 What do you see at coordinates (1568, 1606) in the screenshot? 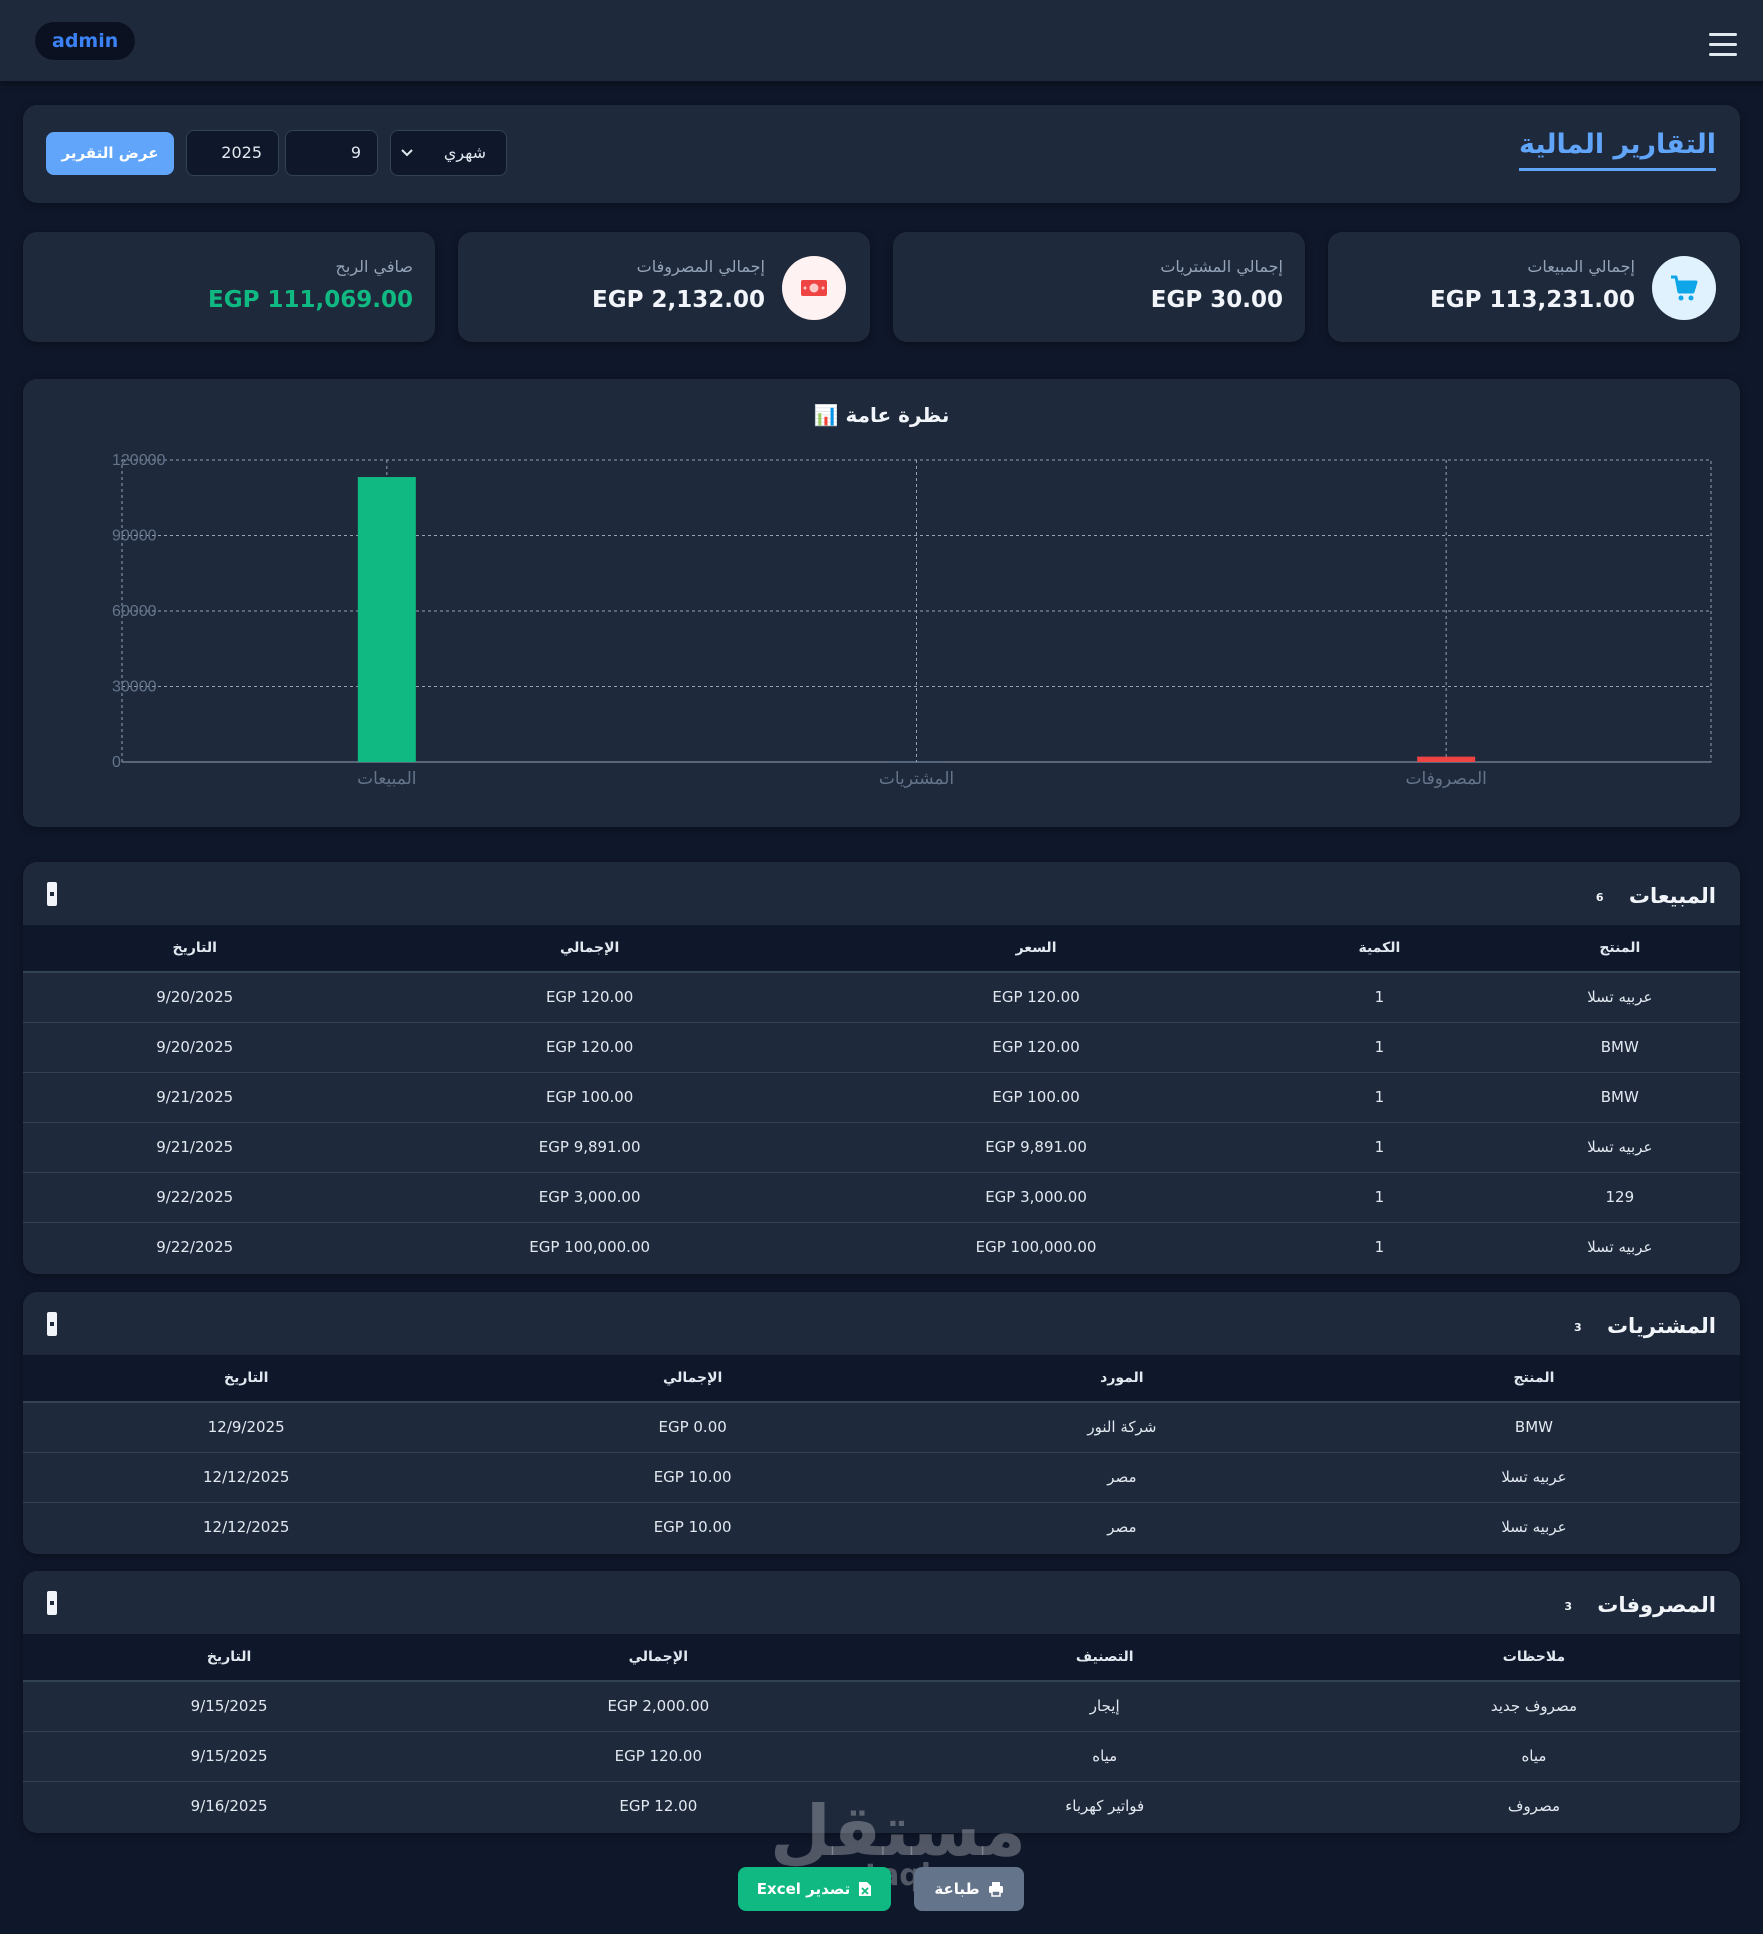
I see `expenses-count: 3` at bounding box center [1568, 1606].